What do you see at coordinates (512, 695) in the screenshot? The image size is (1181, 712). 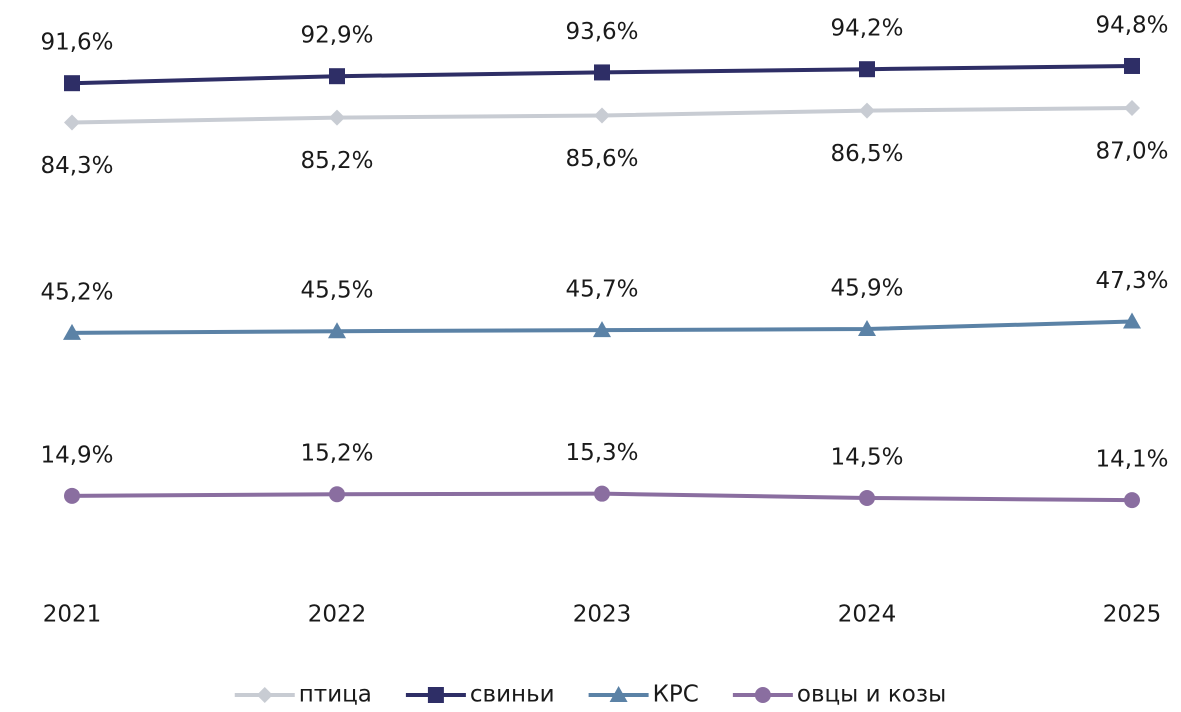 I see `legend-label: свиньи` at bounding box center [512, 695].